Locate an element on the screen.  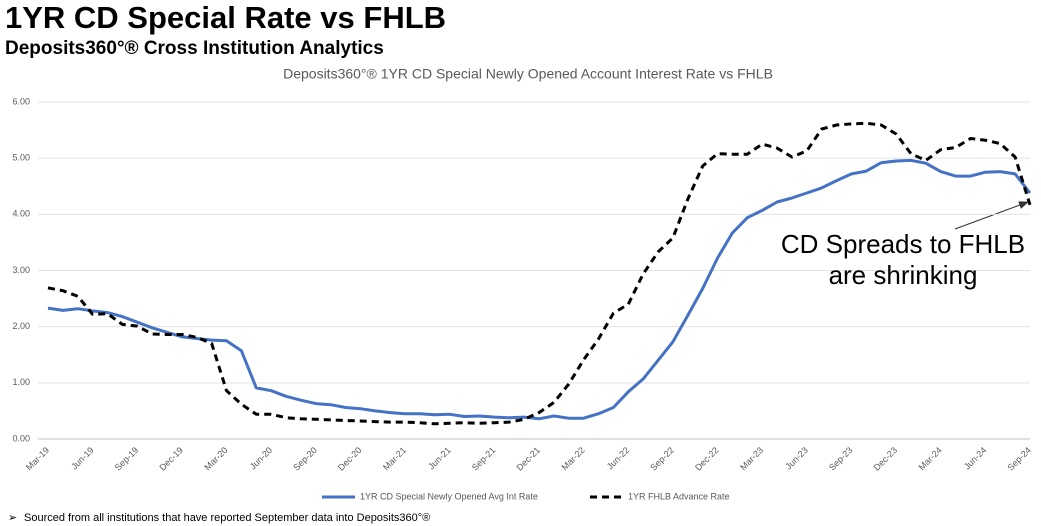
x-tick-label: Dec-22 is located at coordinates (707, 459).